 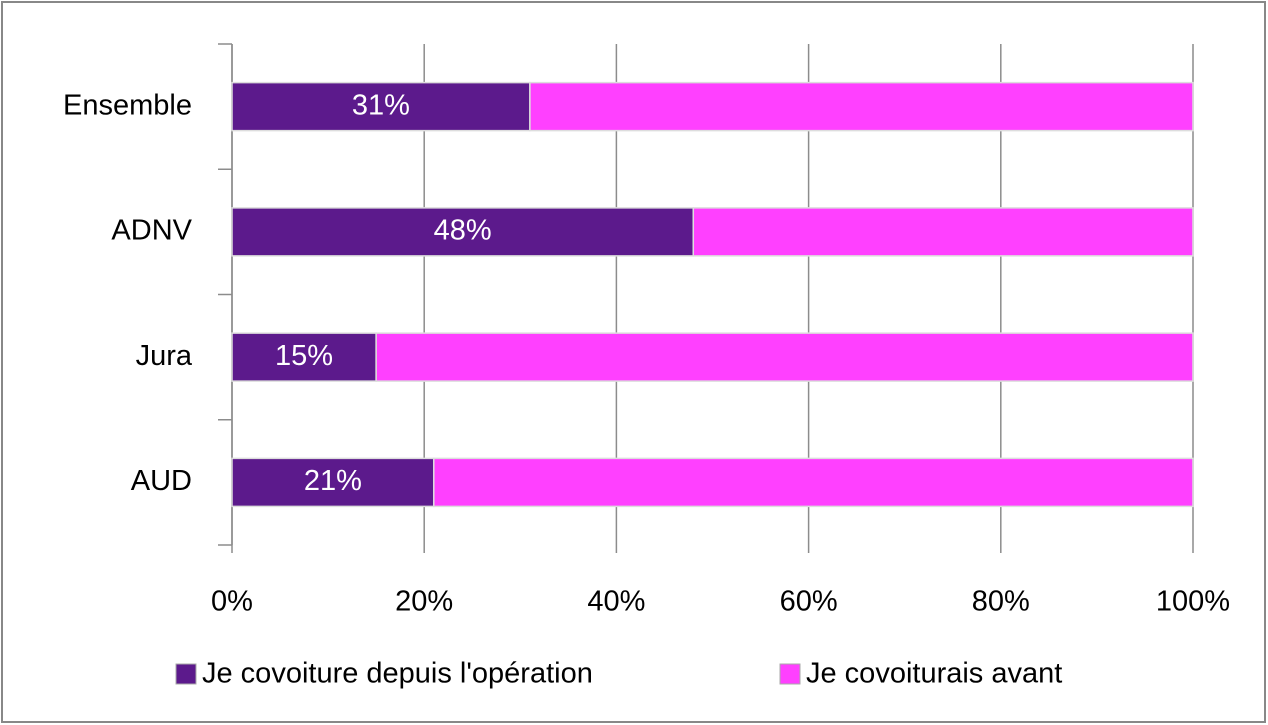 I want to click on data-label: 15%, so click(x=304, y=356).